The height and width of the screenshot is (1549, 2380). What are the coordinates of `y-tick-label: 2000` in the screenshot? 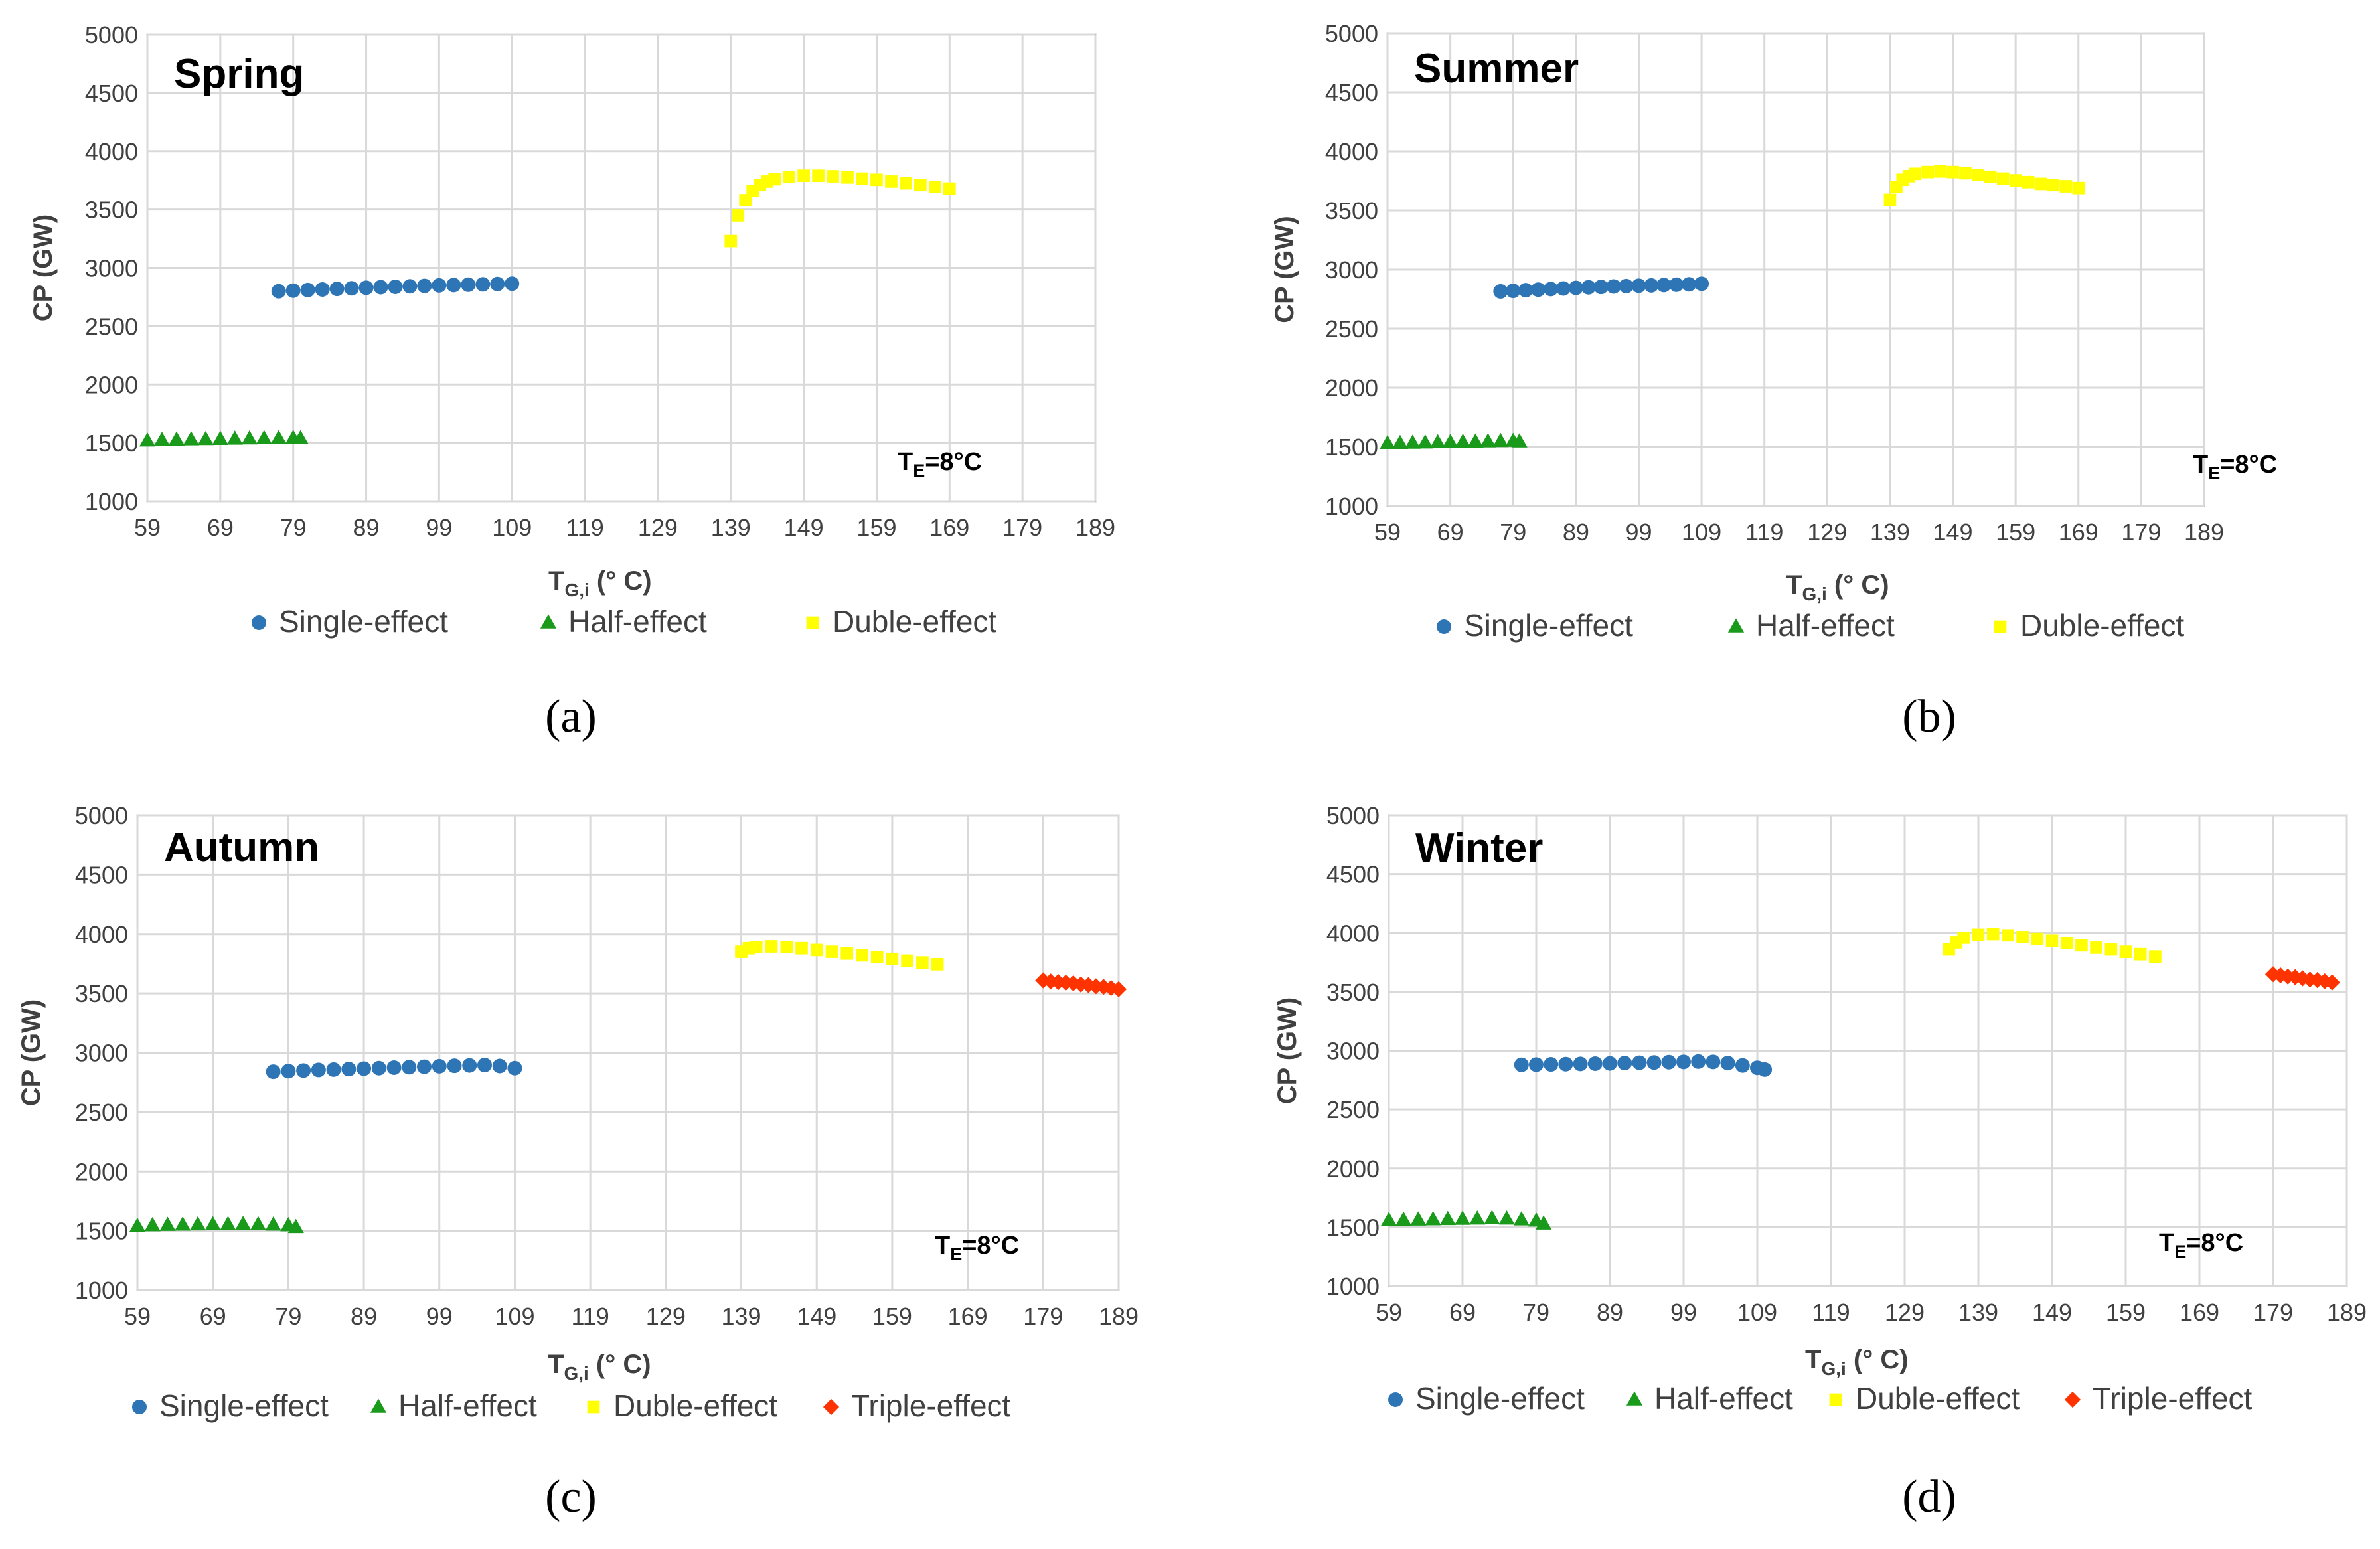 It's located at (111, 384).